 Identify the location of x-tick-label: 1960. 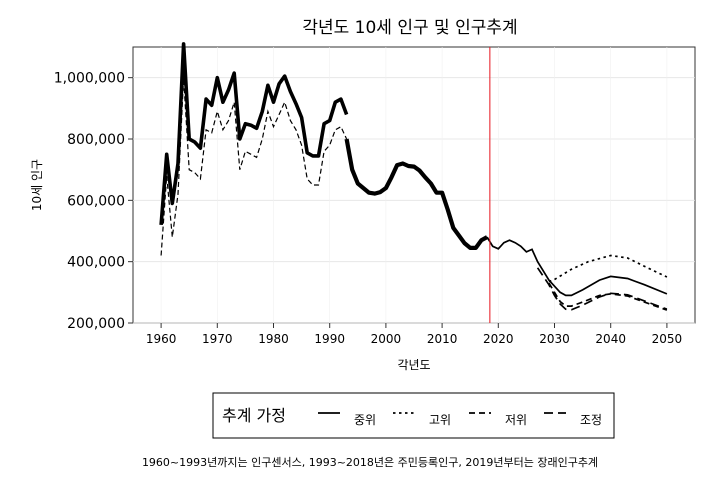
(161, 339).